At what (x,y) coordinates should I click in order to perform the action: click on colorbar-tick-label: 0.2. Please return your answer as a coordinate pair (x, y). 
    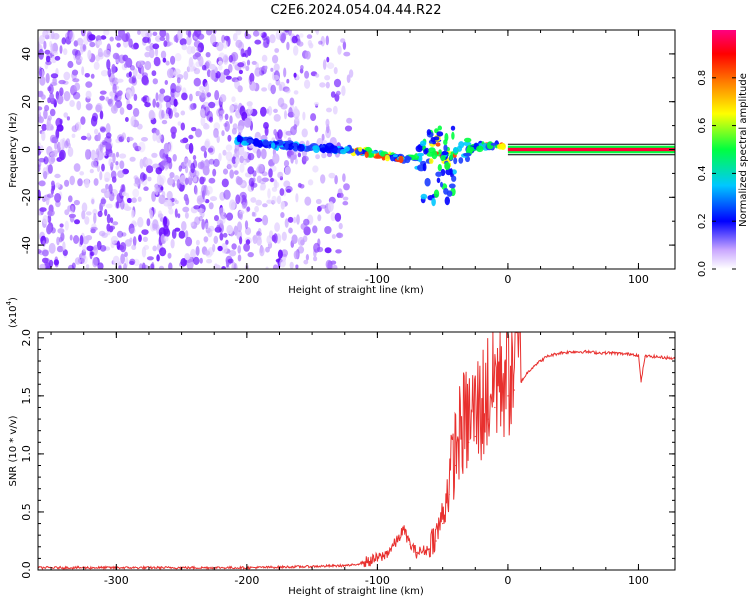
    Looking at the image, I should click on (702, 221).